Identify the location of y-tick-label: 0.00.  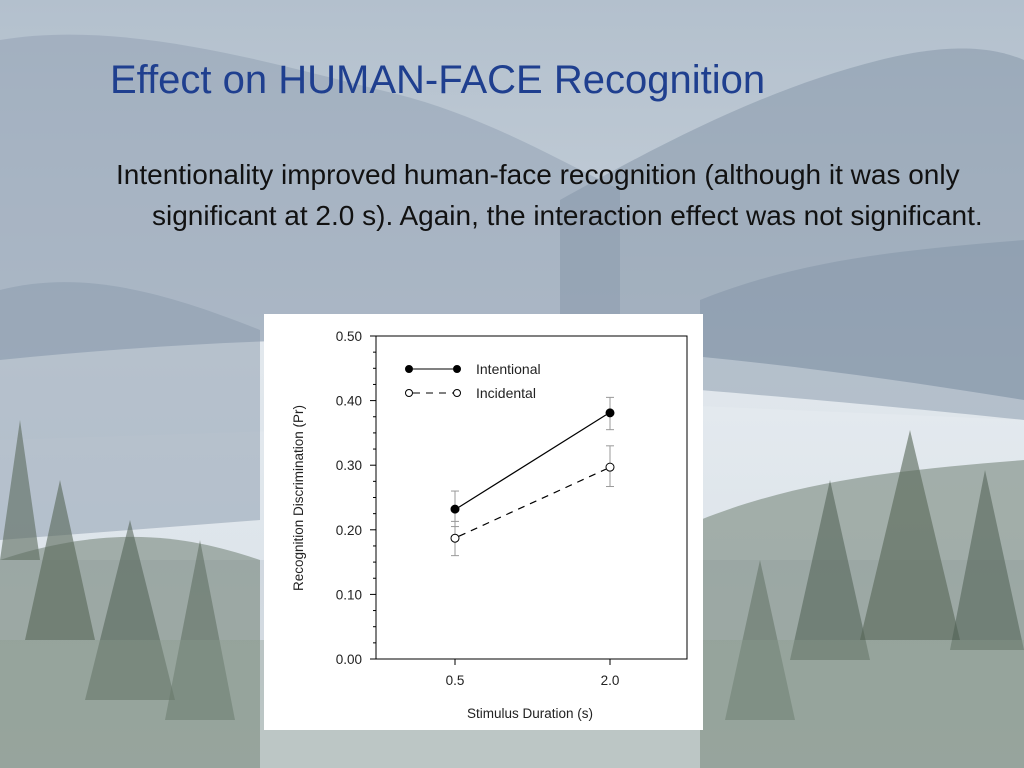
(349, 659).